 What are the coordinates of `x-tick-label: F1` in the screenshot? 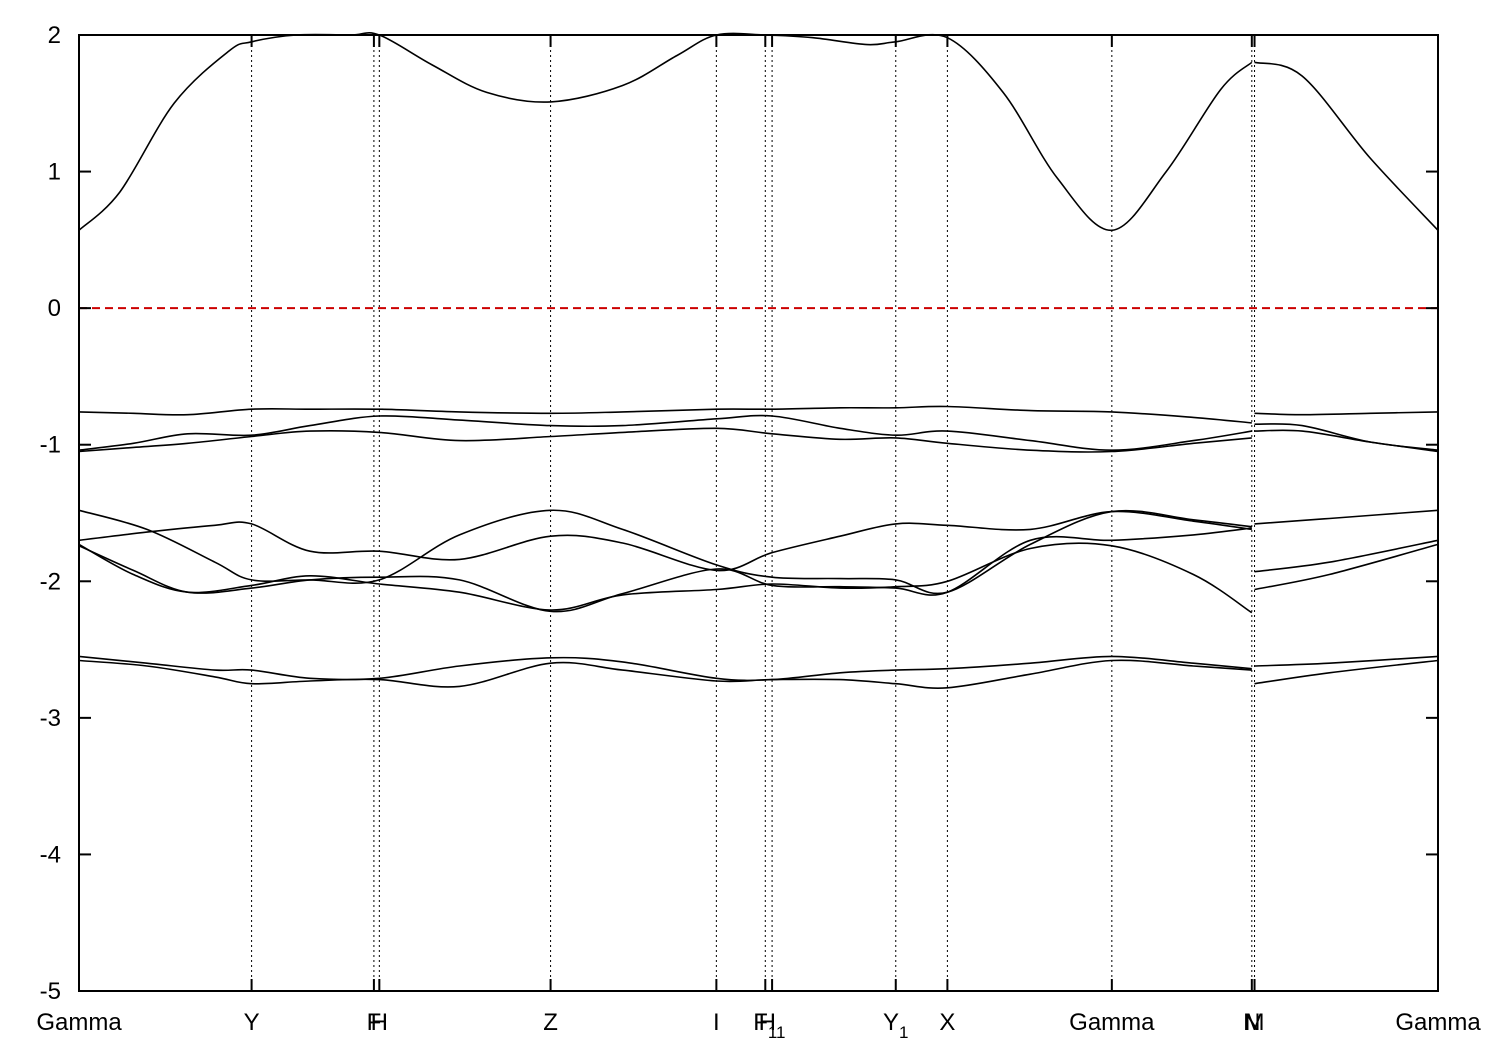 It's located at (765, 1025).